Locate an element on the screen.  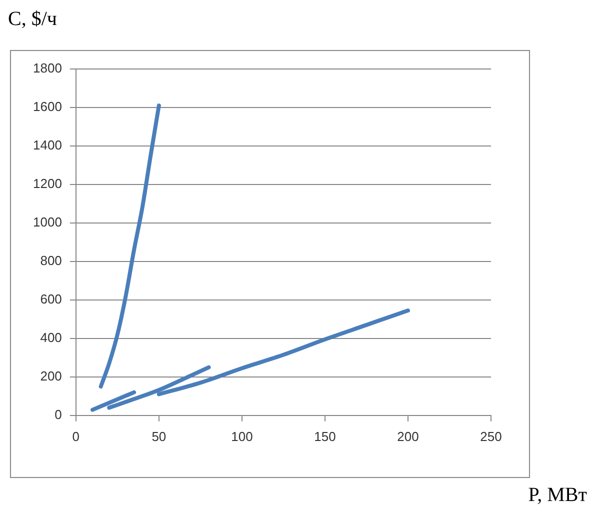
y-tick-label: 200 is located at coordinates (51, 376).